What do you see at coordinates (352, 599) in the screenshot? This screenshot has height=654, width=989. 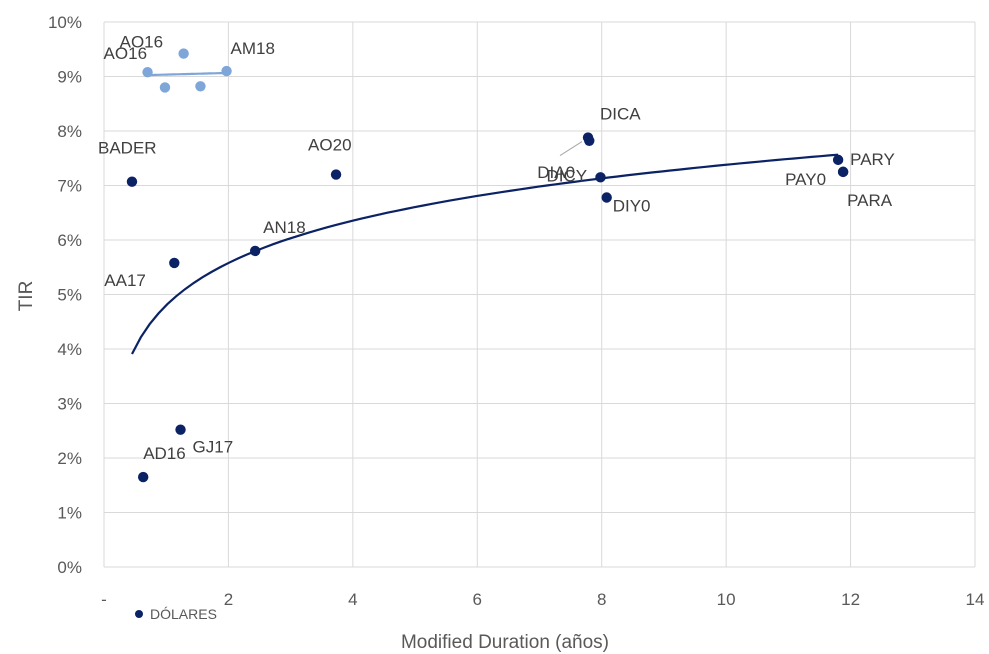 I see `x-tick-label: 4` at bounding box center [352, 599].